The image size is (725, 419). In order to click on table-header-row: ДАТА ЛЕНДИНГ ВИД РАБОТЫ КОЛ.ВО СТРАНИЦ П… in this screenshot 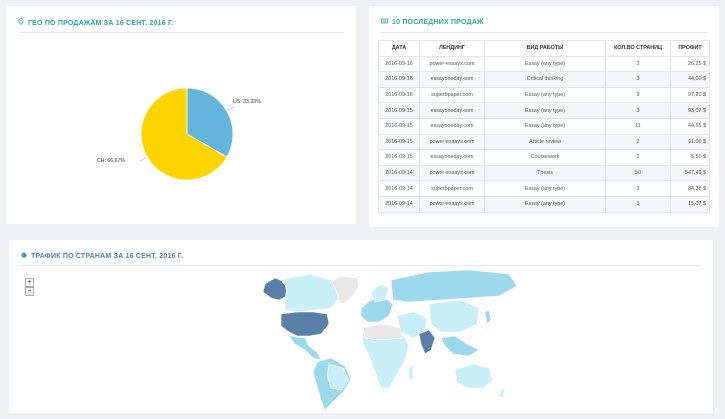, I will do `click(544, 48)`.